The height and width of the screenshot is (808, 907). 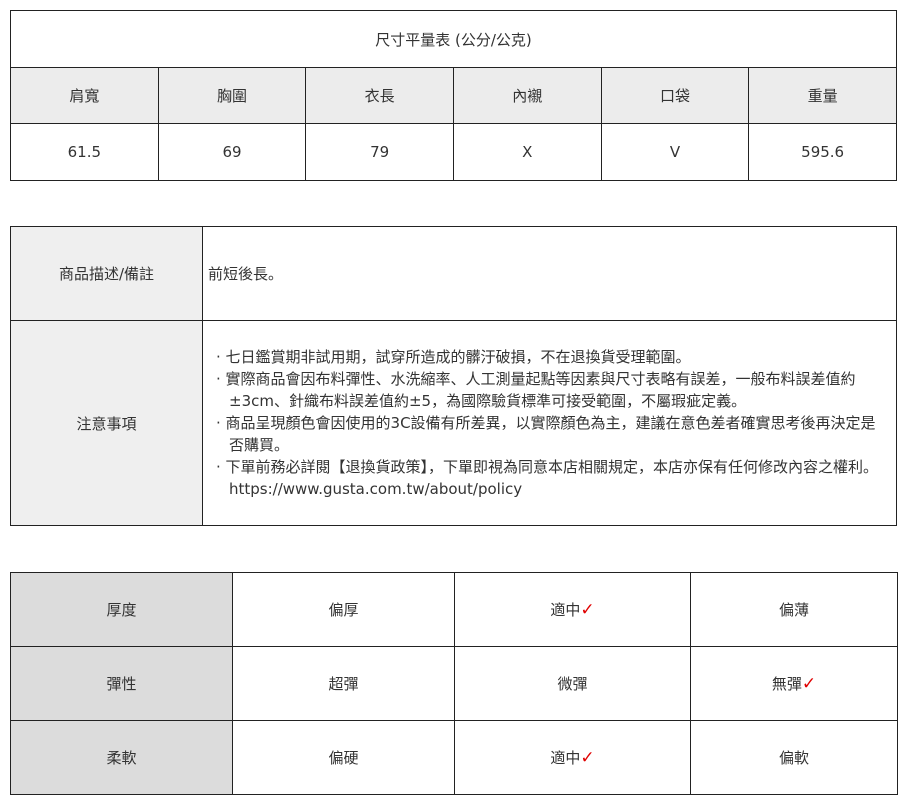 I want to click on feel-row: 柔軟 偏硬 適中✓ 偏軟, so click(x=454, y=757).